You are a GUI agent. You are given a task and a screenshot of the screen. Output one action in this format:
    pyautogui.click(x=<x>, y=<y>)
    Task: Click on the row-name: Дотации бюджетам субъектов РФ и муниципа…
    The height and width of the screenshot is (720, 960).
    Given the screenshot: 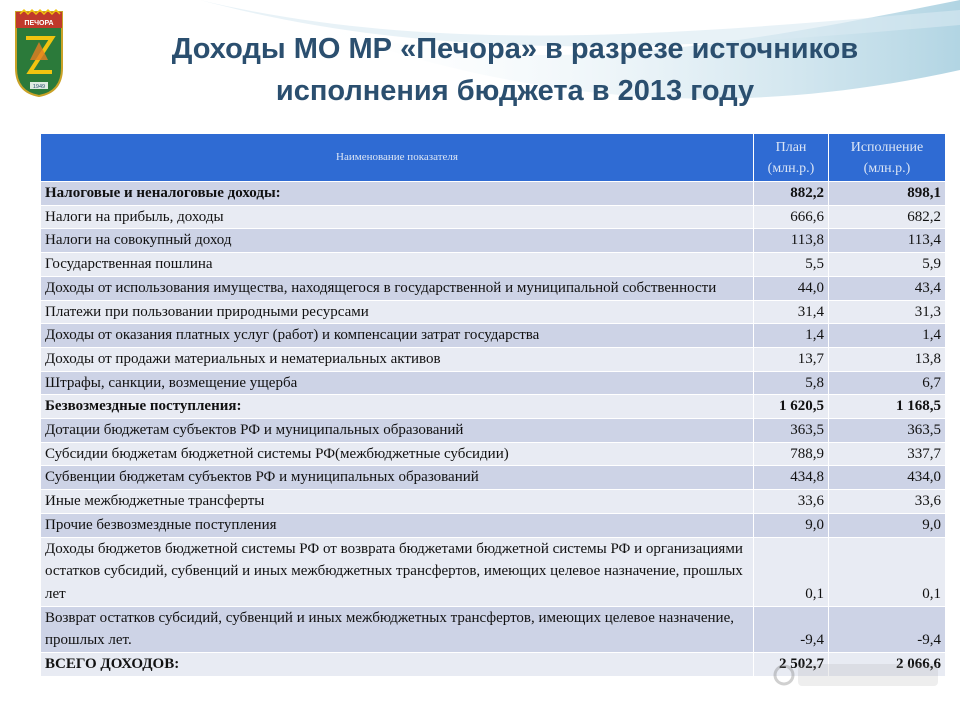 What is the action you would take?
    pyautogui.click(x=397, y=430)
    